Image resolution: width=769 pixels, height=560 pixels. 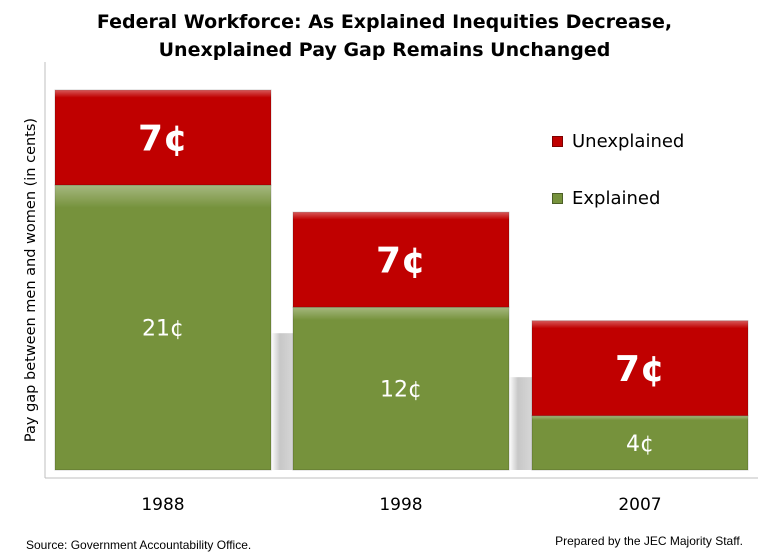 I want to click on x-tick-label-1998: 1998, so click(x=400, y=505).